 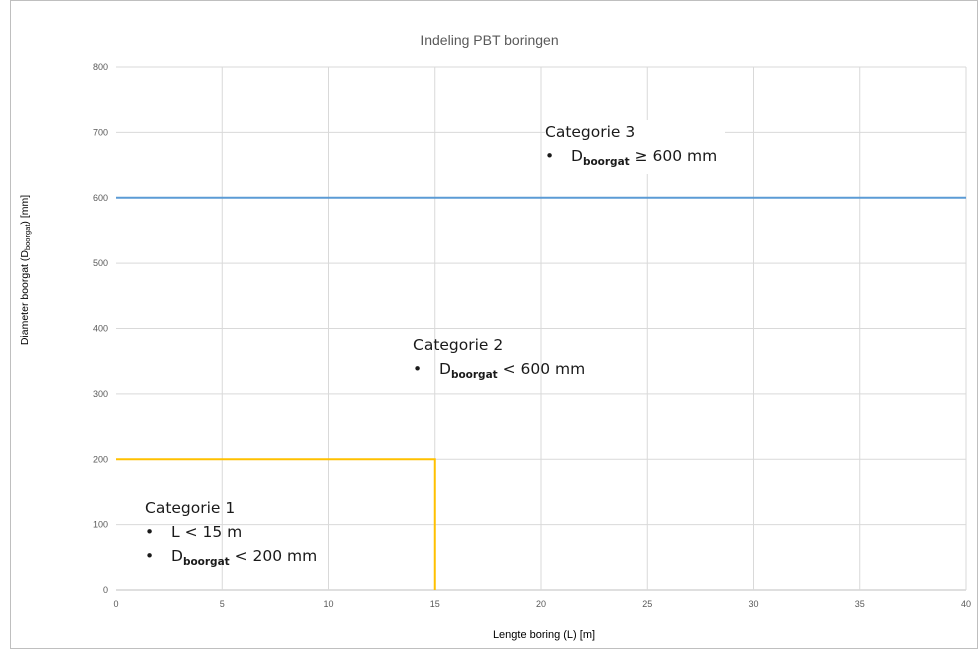 I want to click on y-tick-label: 300, so click(x=100, y=394).